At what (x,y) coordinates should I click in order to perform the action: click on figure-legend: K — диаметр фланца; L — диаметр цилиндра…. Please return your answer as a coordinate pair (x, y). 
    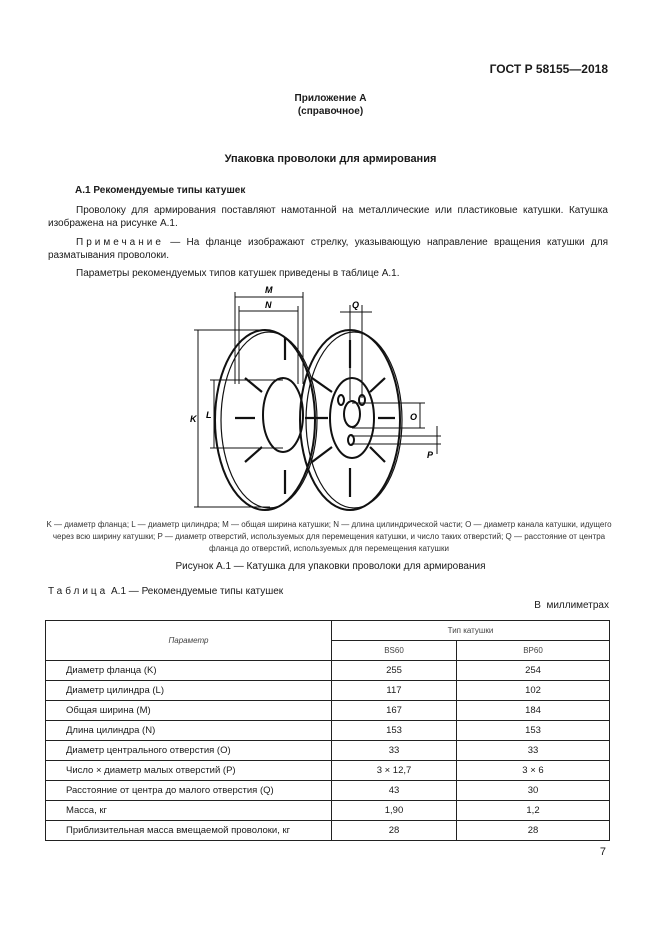
    Looking at the image, I should click on (329, 536).